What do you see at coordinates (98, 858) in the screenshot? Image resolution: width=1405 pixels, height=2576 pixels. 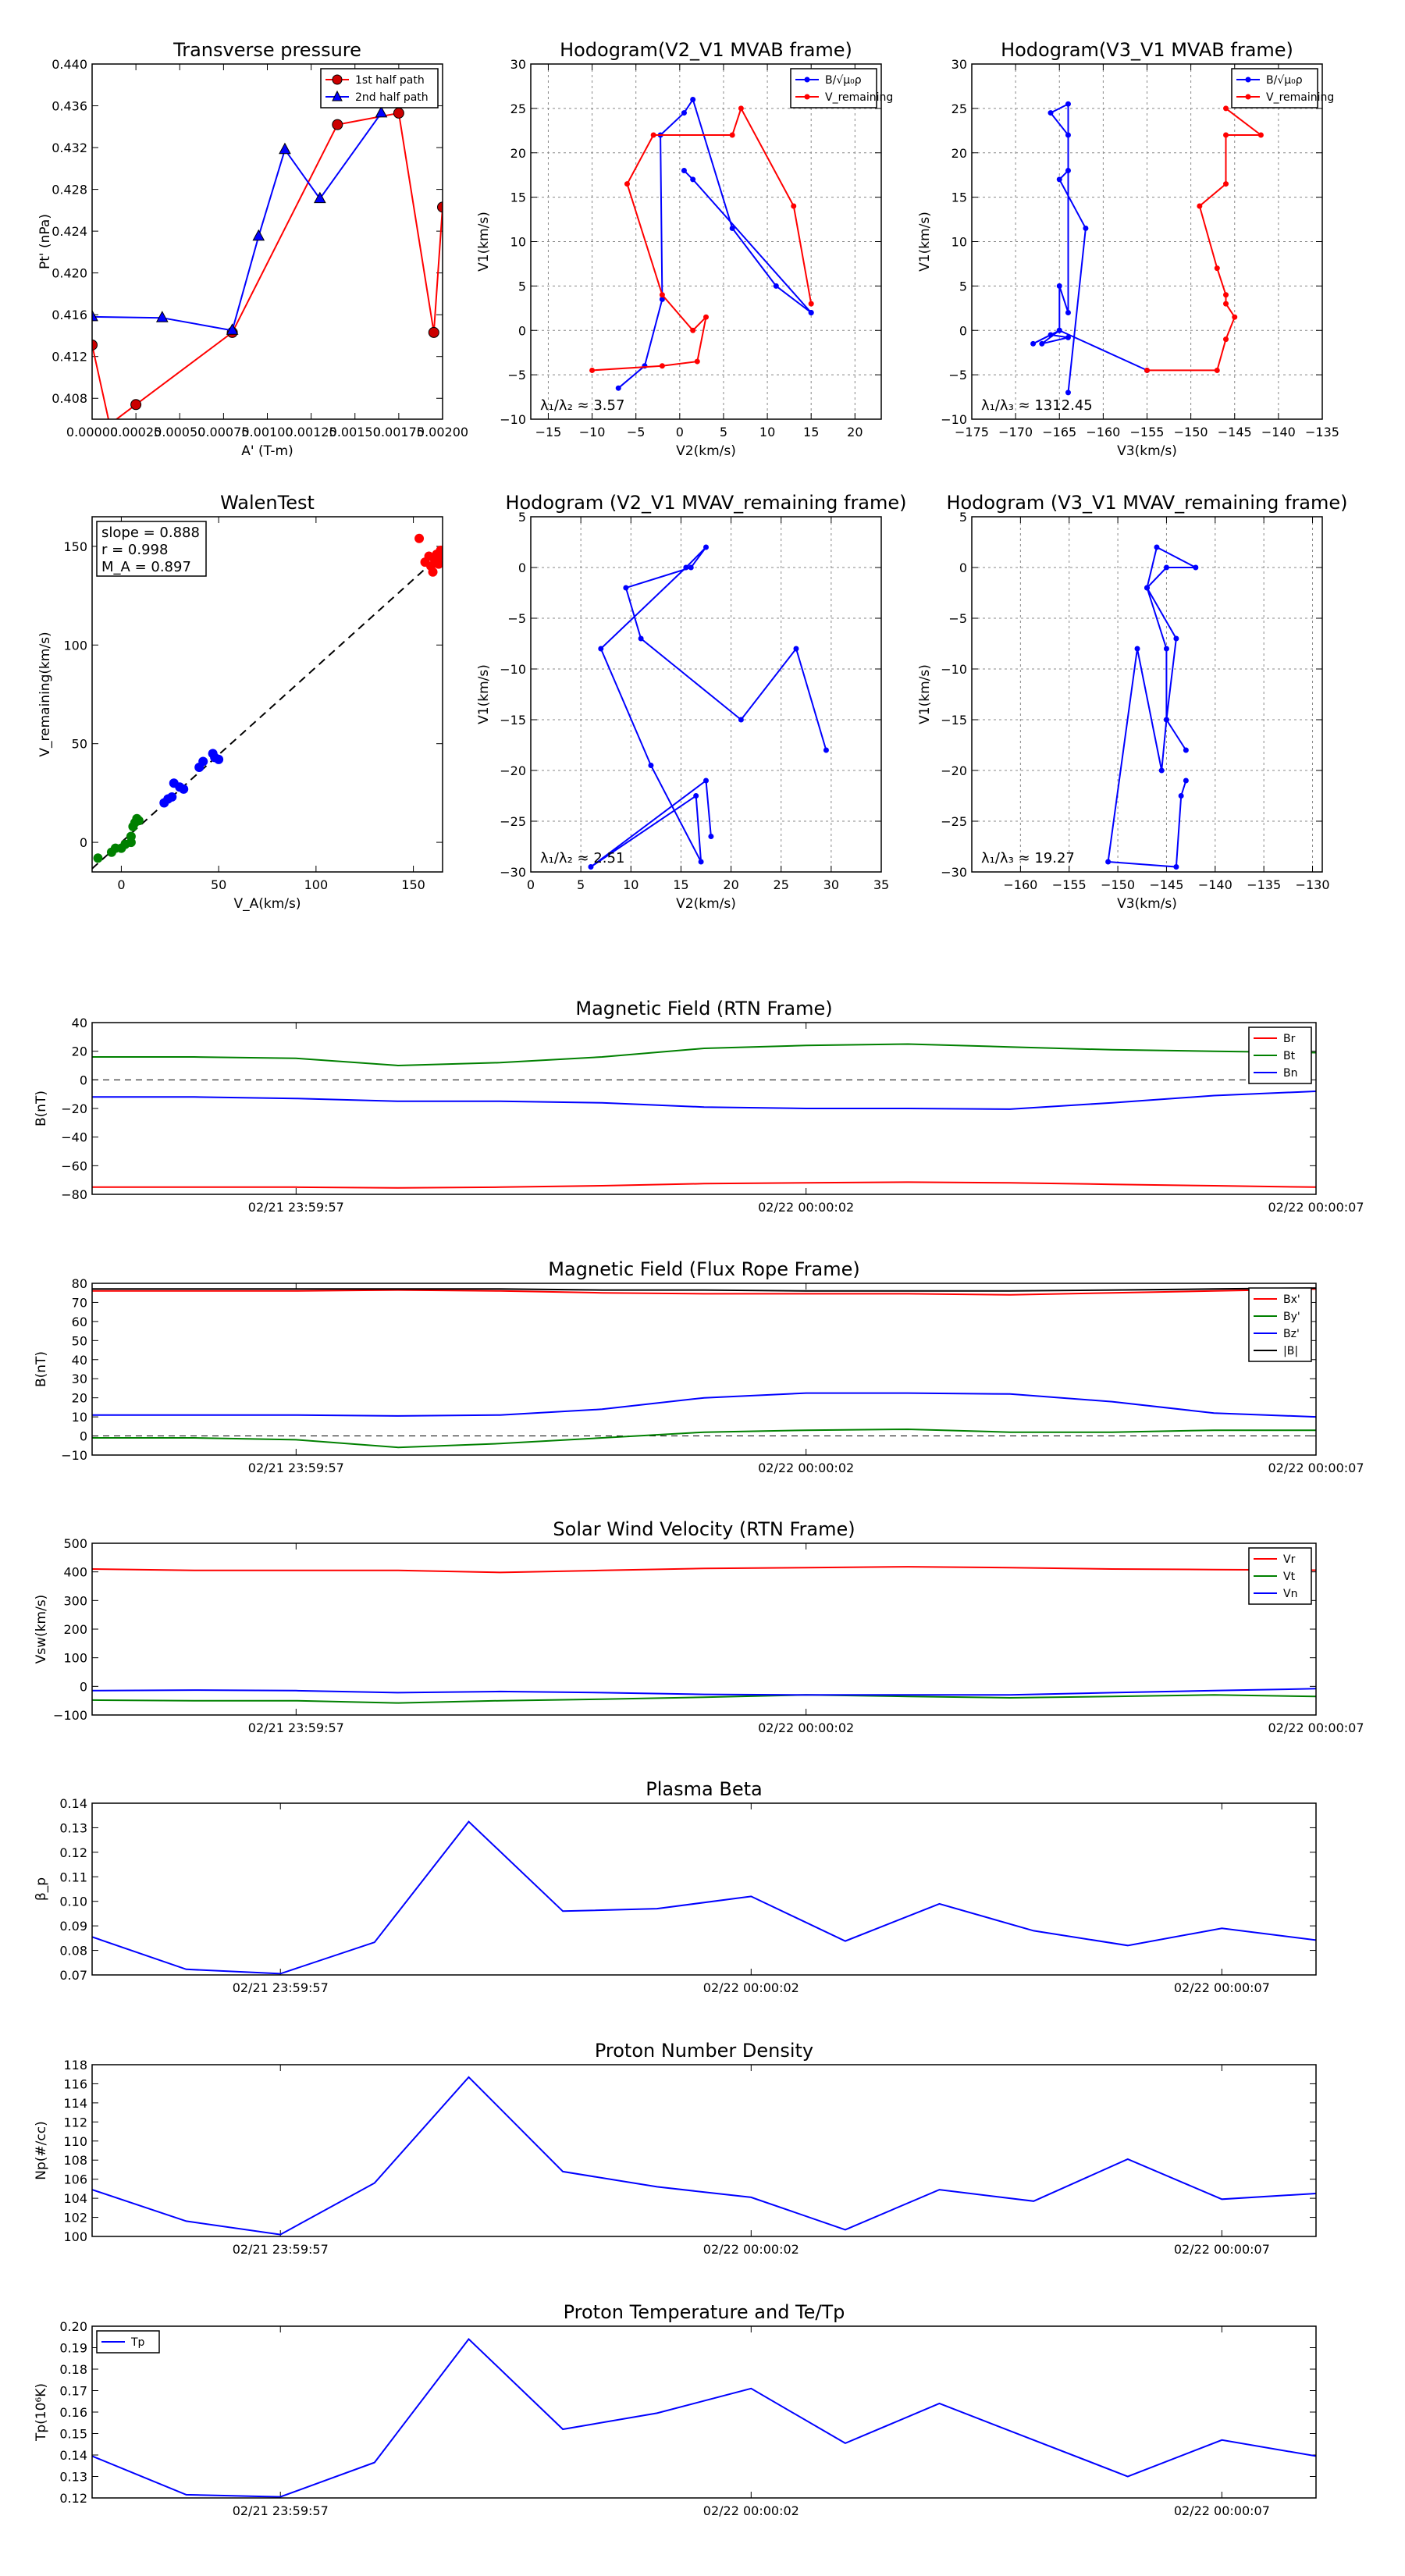 I see `scatter-point` at bounding box center [98, 858].